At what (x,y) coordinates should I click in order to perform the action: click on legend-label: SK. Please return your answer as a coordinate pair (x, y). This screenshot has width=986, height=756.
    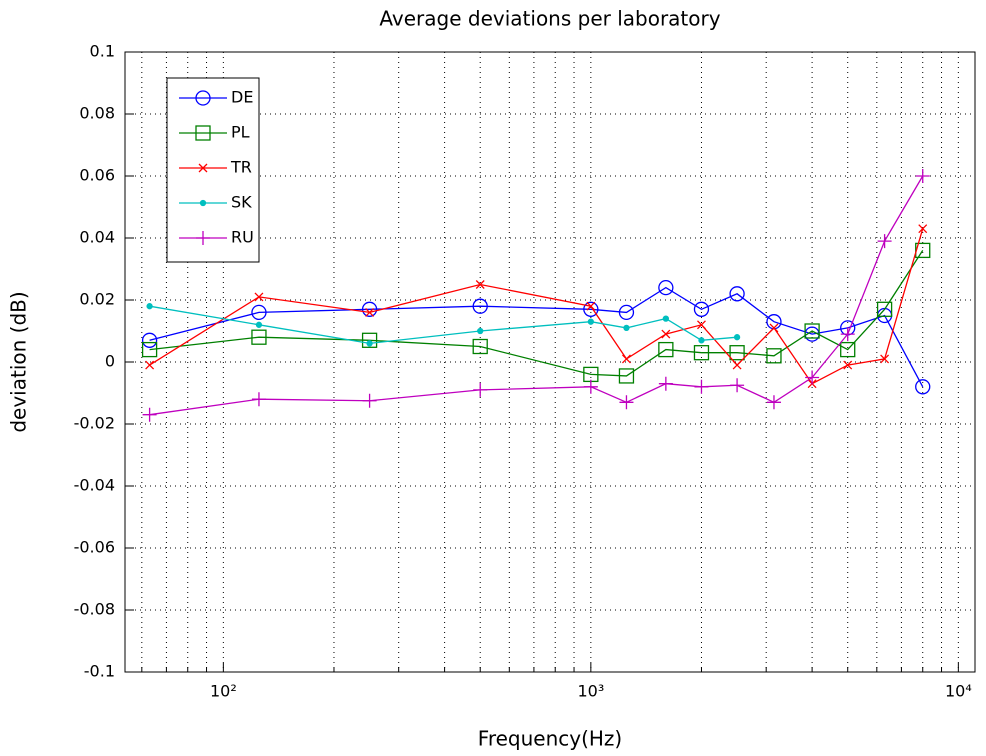
    Looking at the image, I should click on (241, 202).